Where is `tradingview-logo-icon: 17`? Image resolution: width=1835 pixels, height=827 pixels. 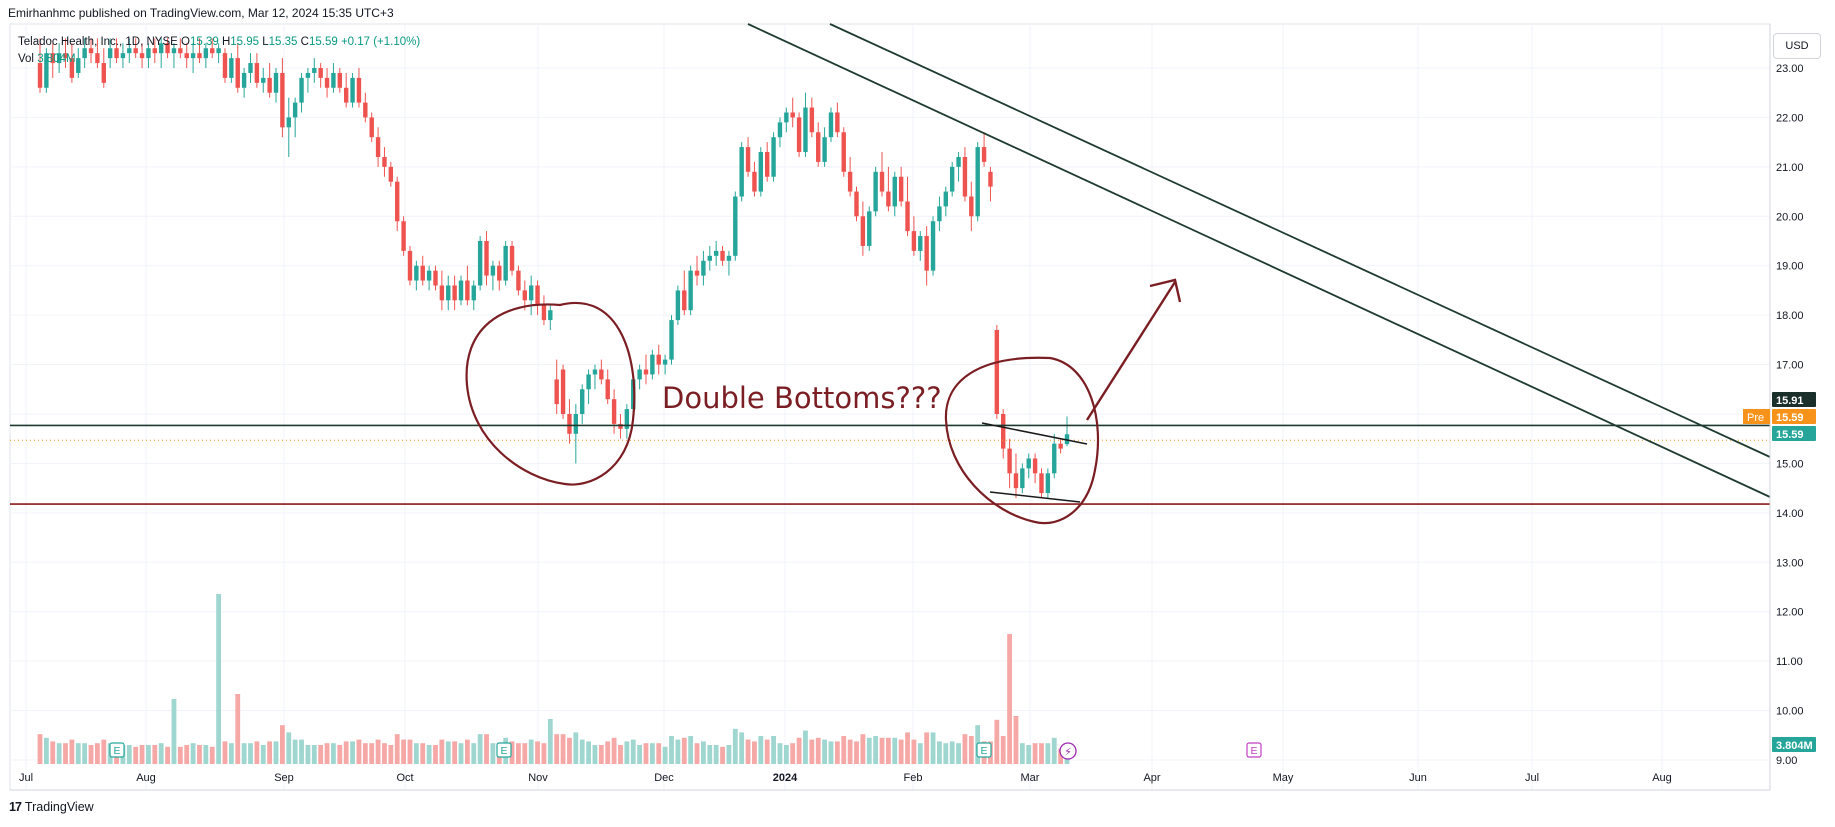
tradingview-logo-icon: 17 is located at coordinates (15, 807).